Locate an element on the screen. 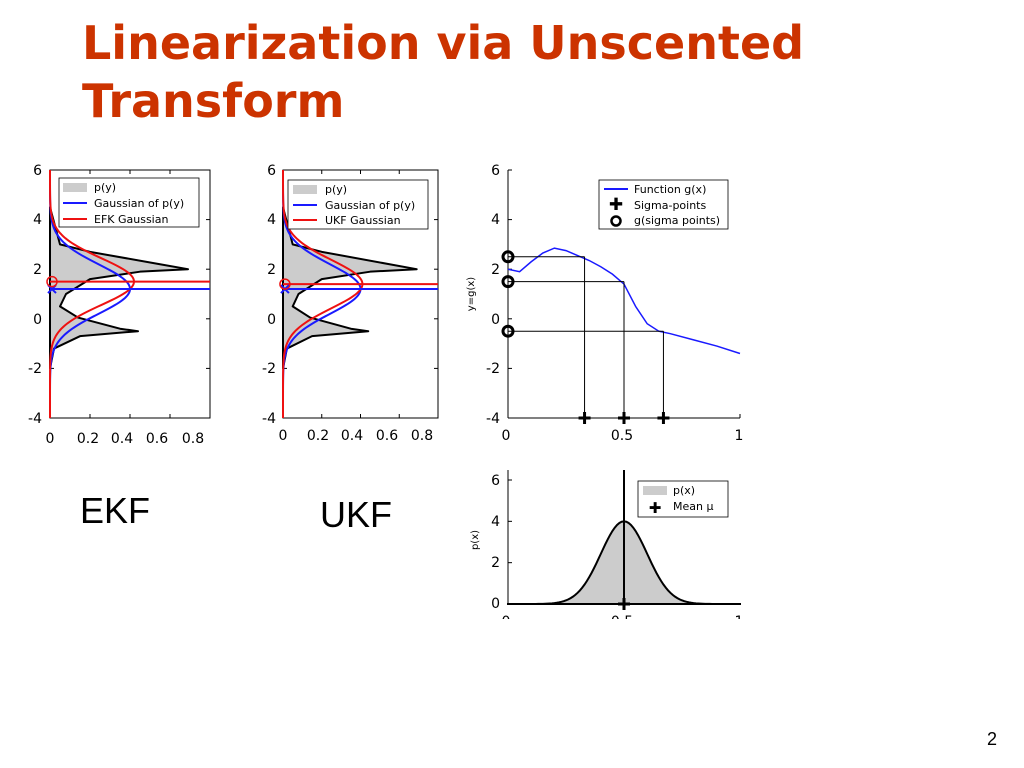  ukf-legend-label: UKF Gaussian is located at coordinates (363, 220).